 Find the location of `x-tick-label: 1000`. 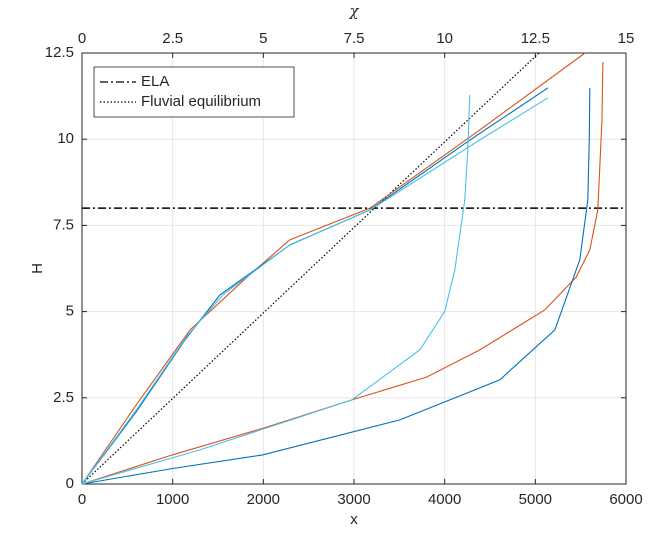

x-tick-label: 1000 is located at coordinates (172, 499).